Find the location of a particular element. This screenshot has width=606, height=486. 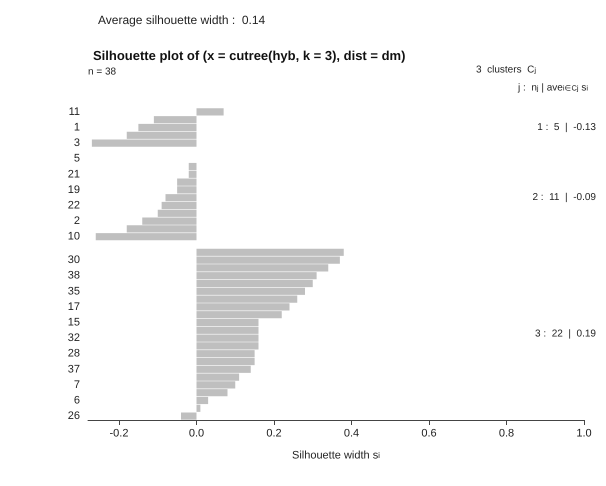

y-tick-label: 6 is located at coordinates (77, 400).